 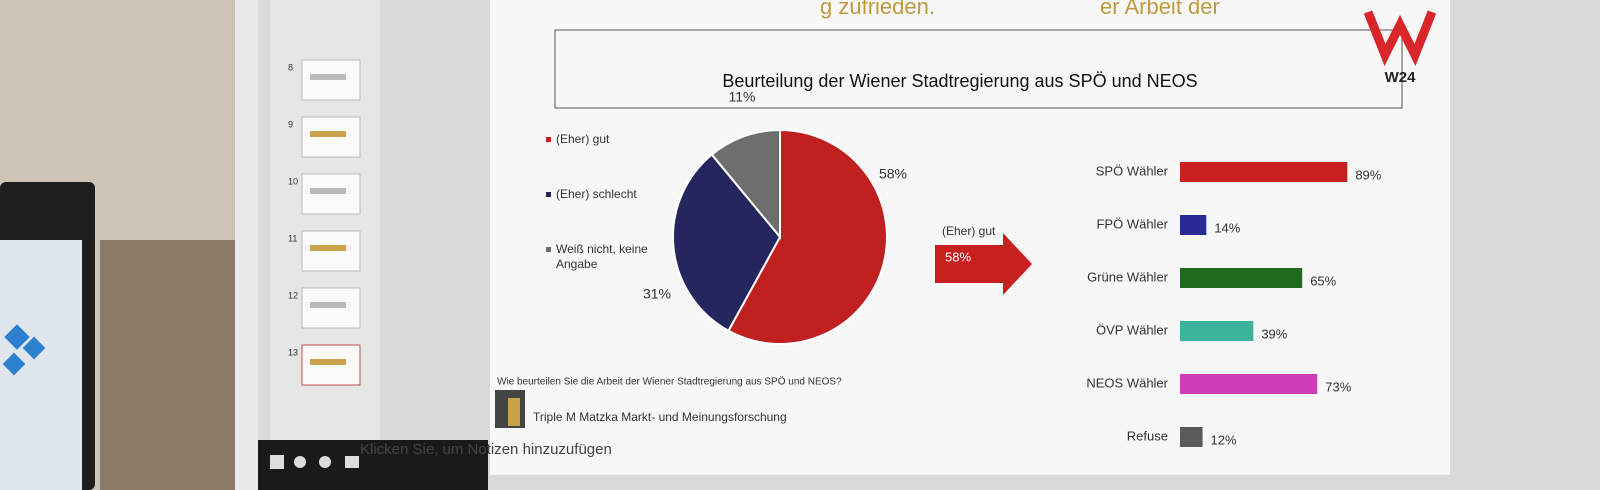 I want to click on footer-logo-accent, so click(x=514, y=412).